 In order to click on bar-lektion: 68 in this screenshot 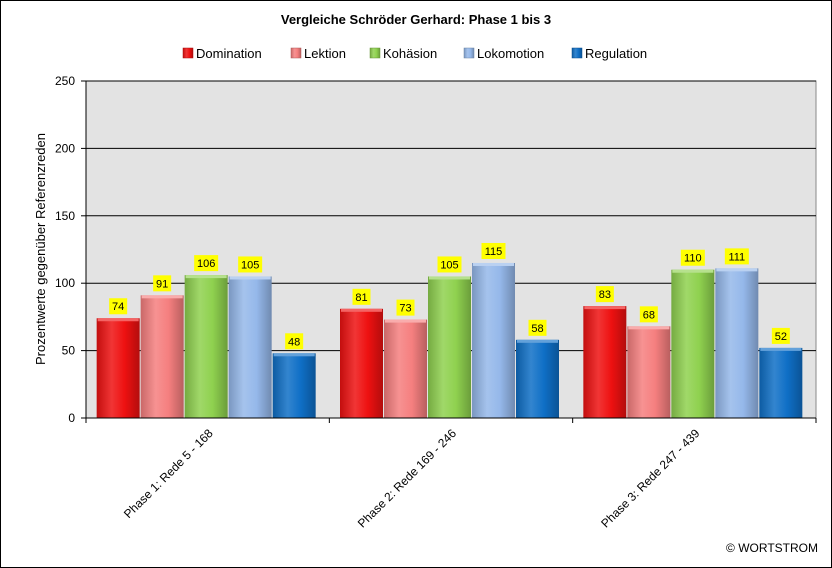, I will do `click(649, 362)`.